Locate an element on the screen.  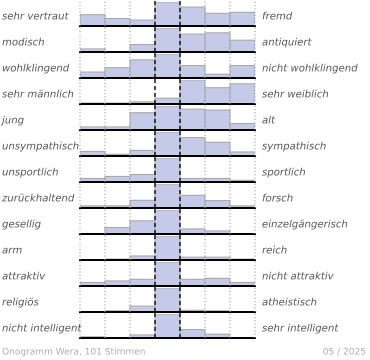
y-axis-title: unsympathisch is located at coordinates (40, 147).